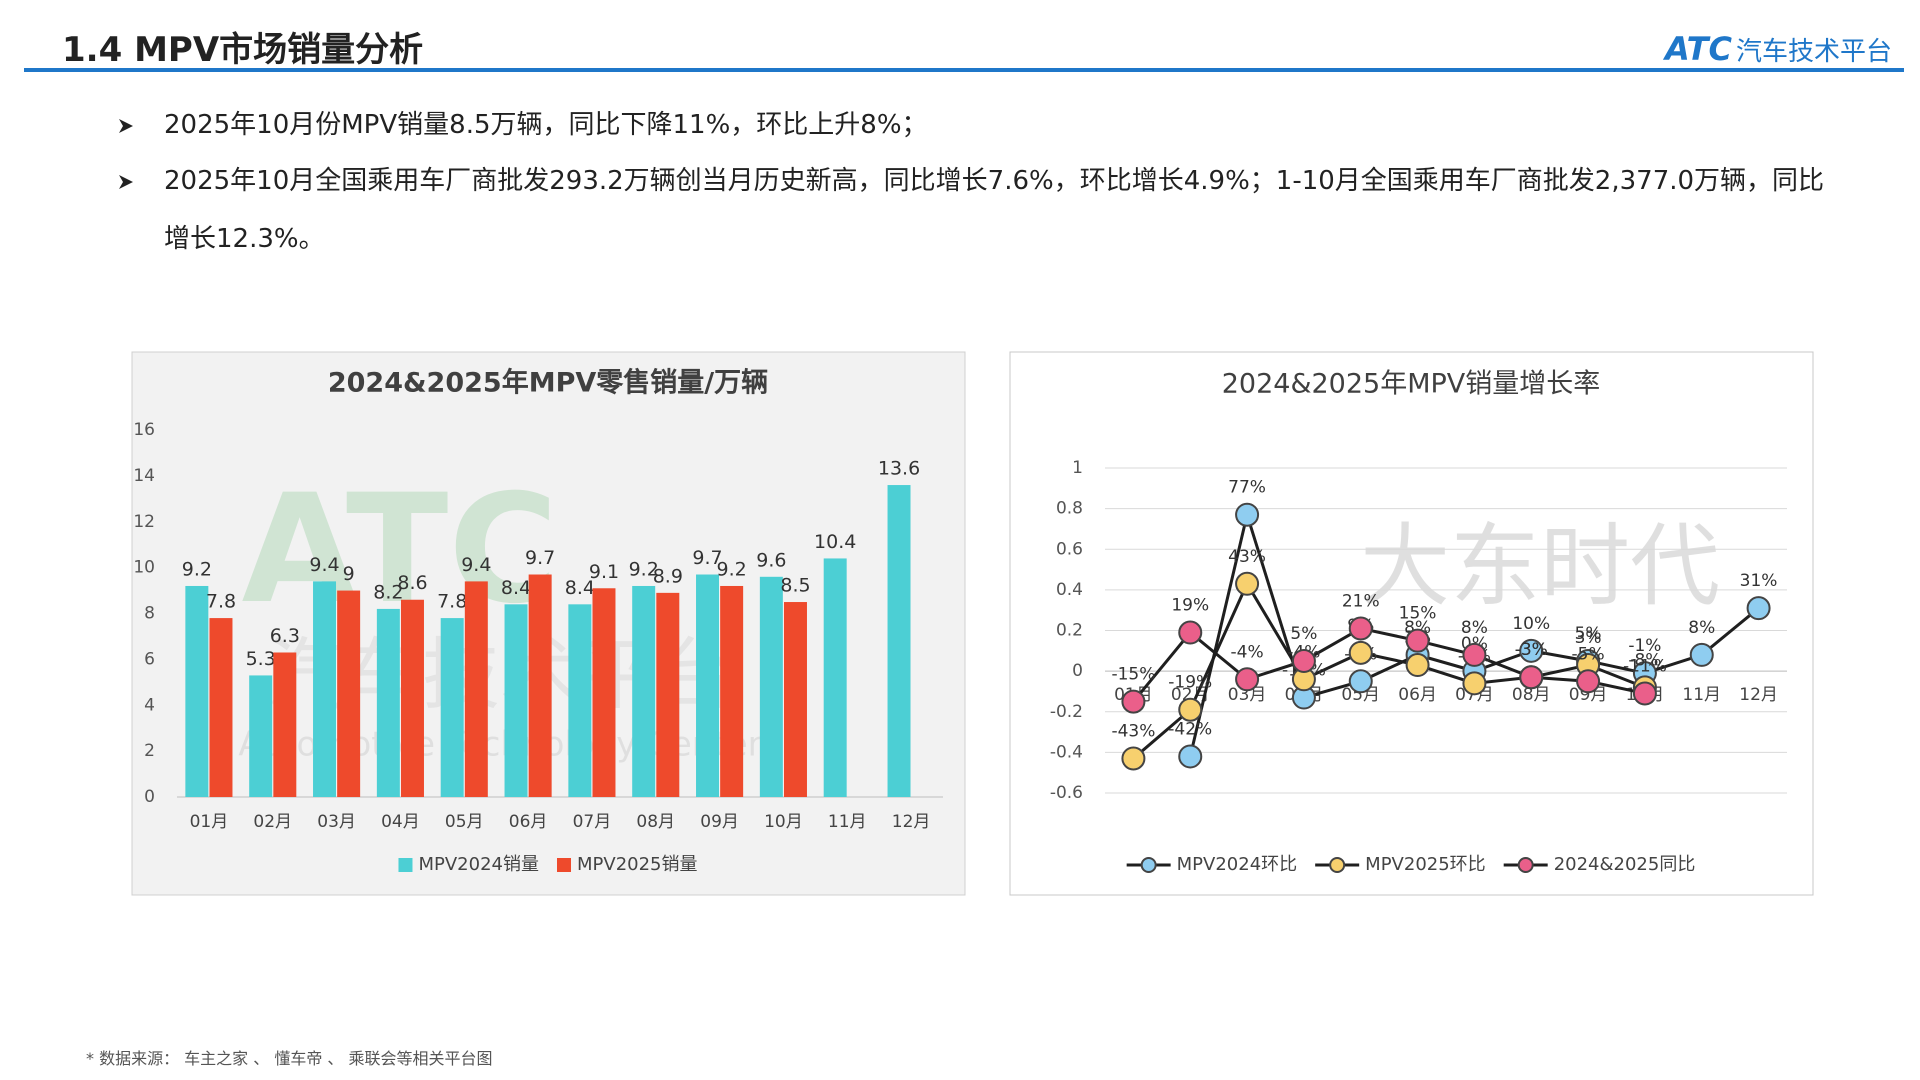  I want to click on data-label: 9.1, so click(604, 572).